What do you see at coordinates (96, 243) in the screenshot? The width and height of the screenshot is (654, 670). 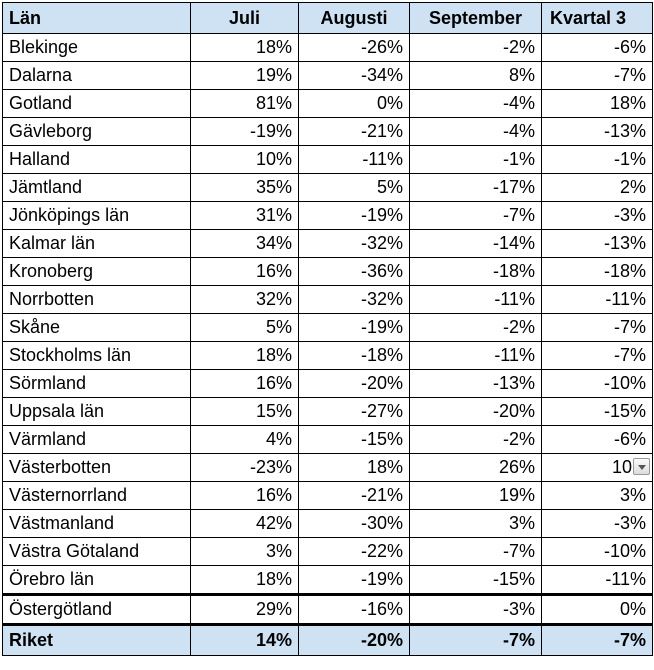 I see `lan-cell: Kalmar län` at bounding box center [96, 243].